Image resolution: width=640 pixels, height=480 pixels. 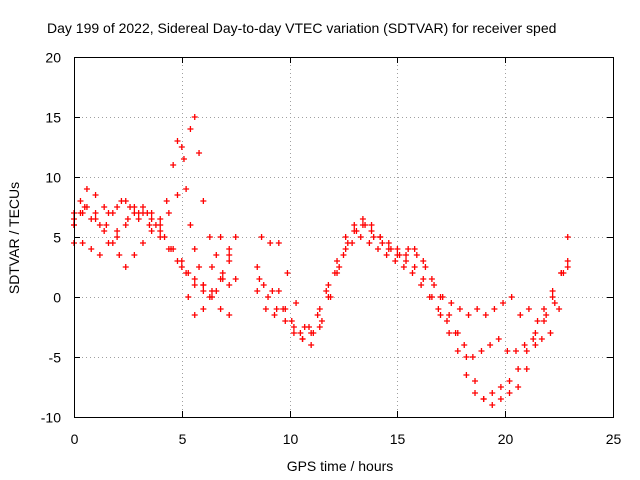 What do you see at coordinates (53, 118) in the screenshot?
I see `y-tick-label: 15` at bounding box center [53, 118].